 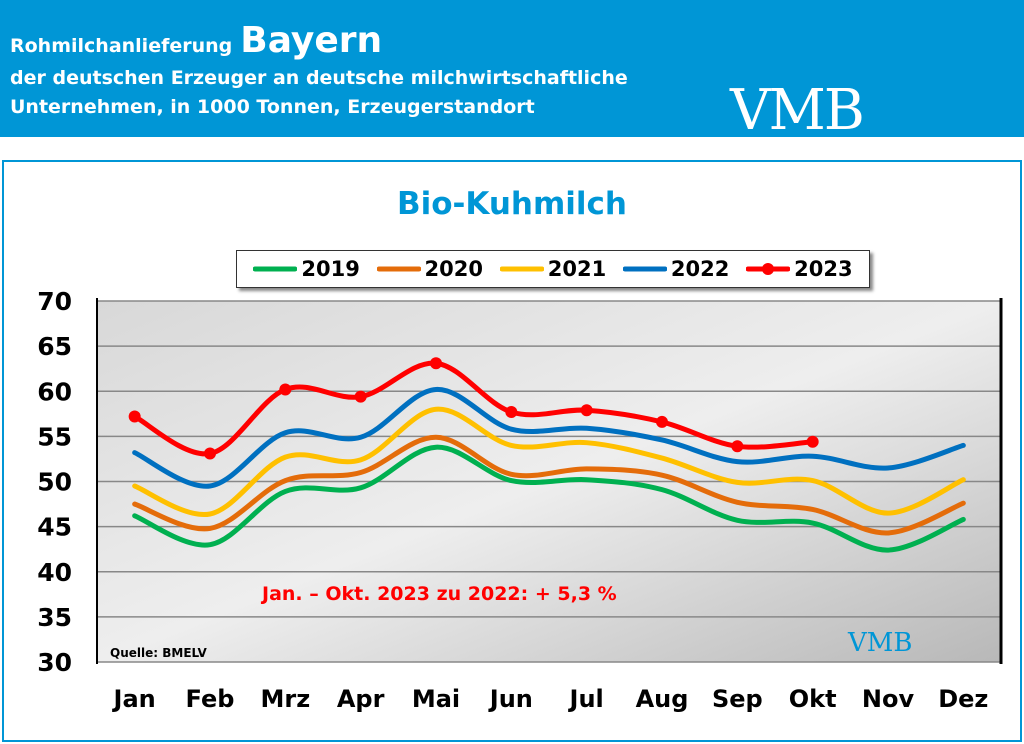 I want to click on annotation: Jan. – Okt. 2023 zu 2022: + 5,3 %, so click(x=439, y=594).